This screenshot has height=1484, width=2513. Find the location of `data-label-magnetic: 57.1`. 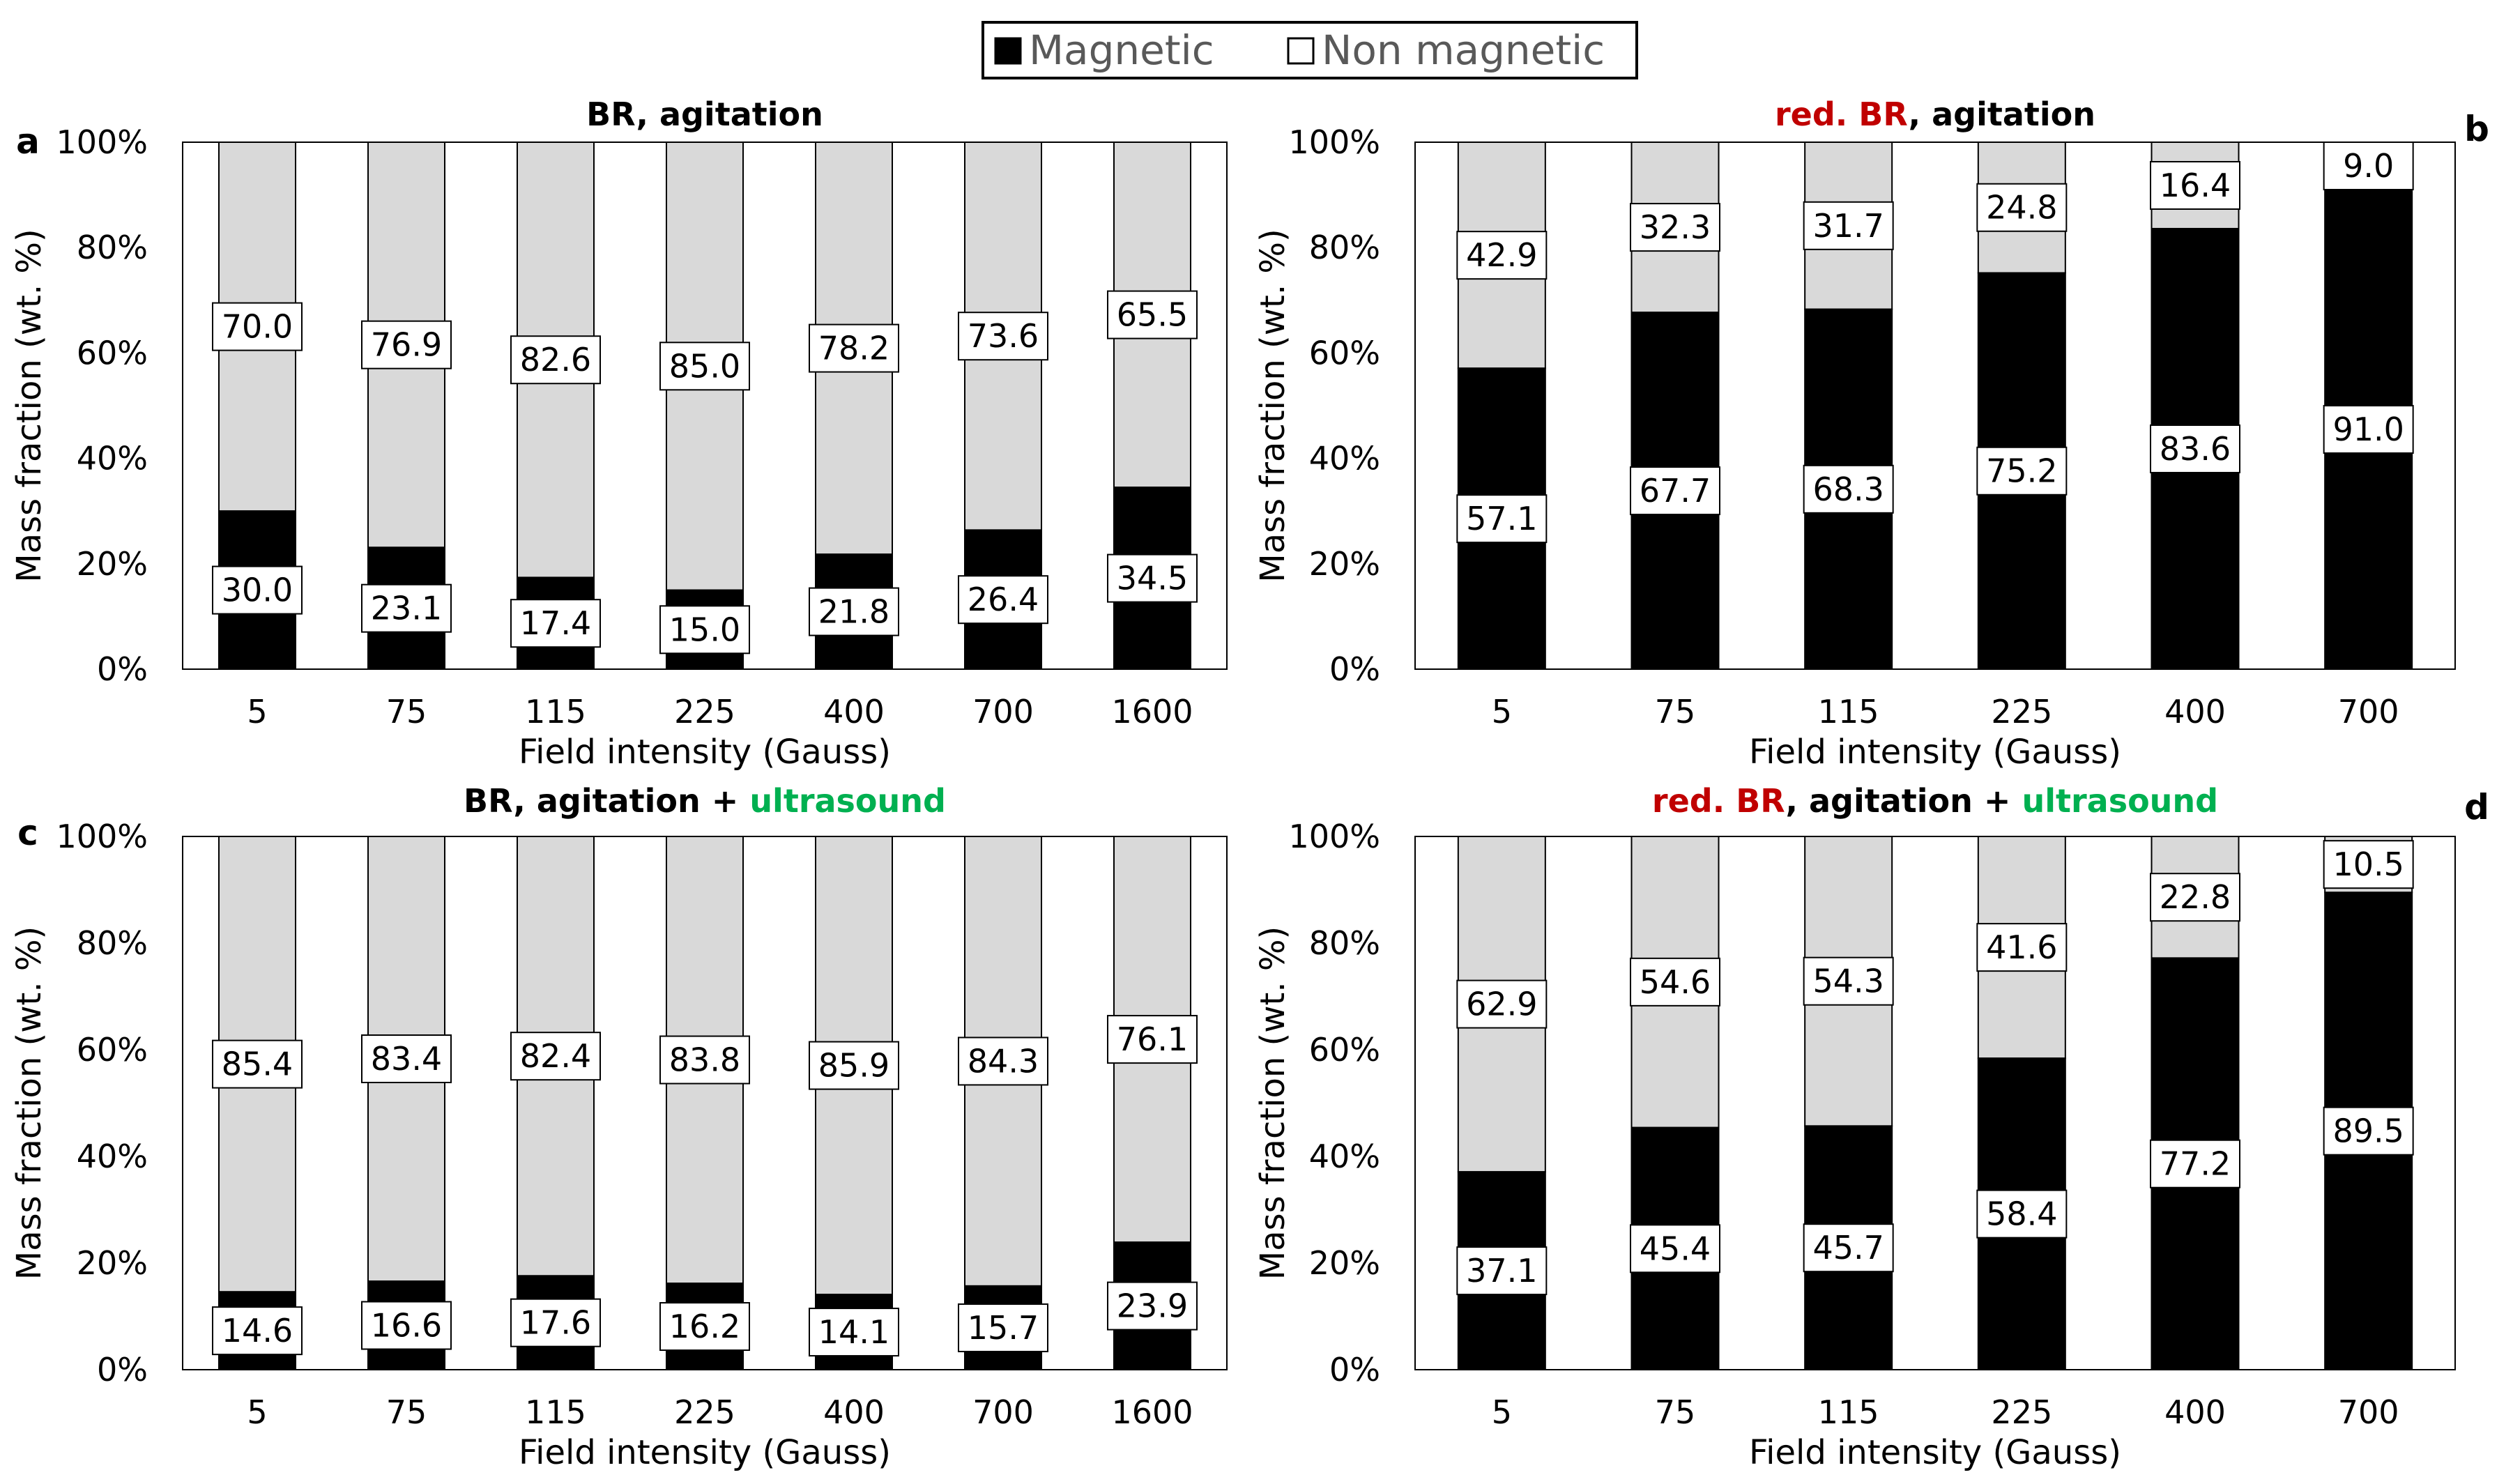

data-label-magnetic: 57.1 is located at coordinates (1502, 518).